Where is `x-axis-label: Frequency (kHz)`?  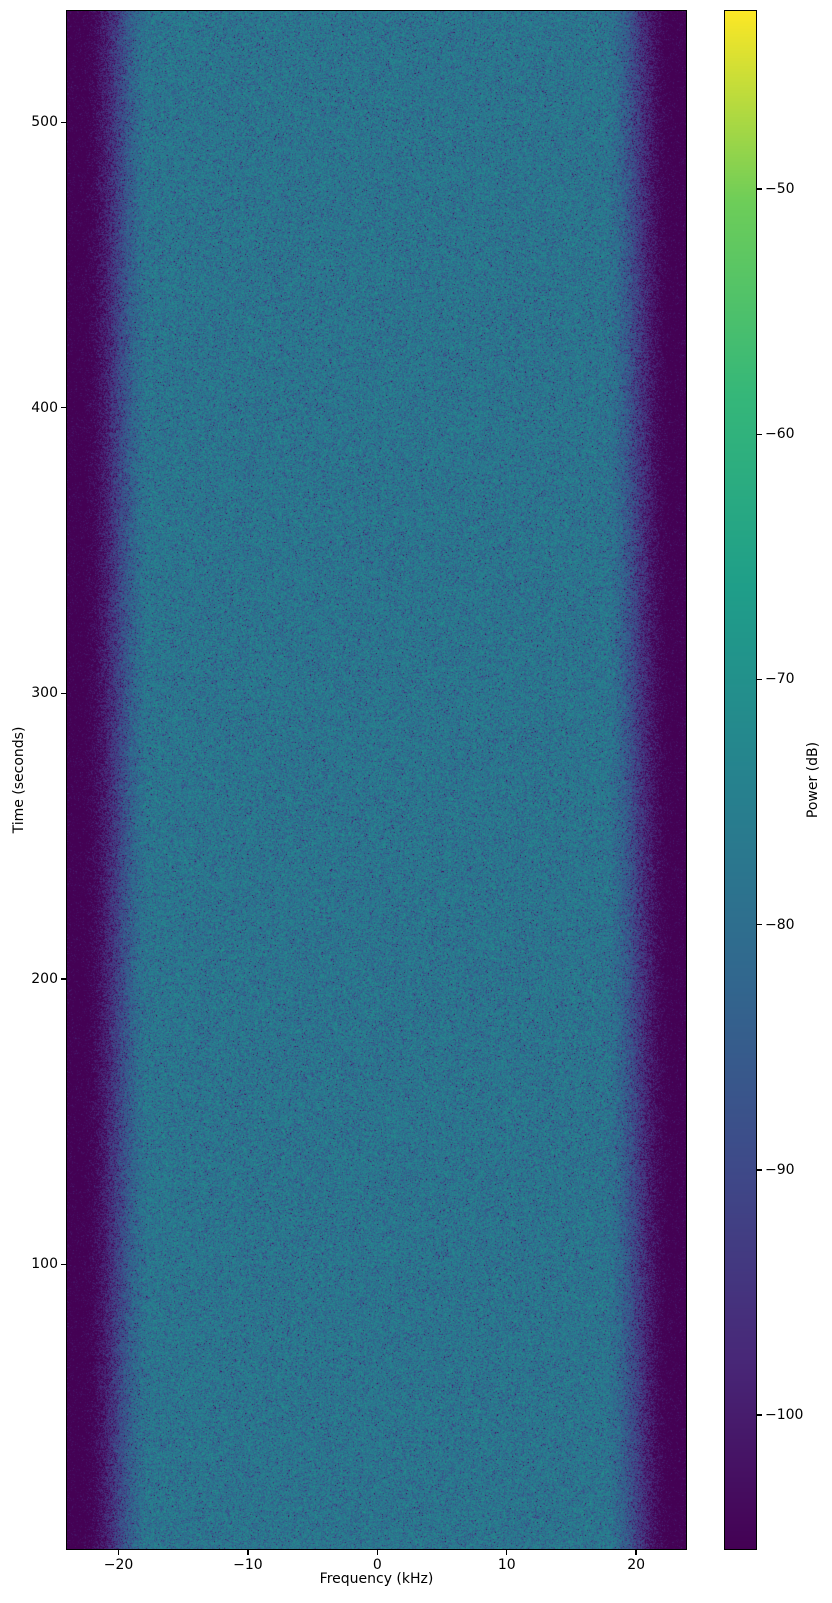 x-axis-label: Frequency (kHz) is located at coordinates (376, 1579).